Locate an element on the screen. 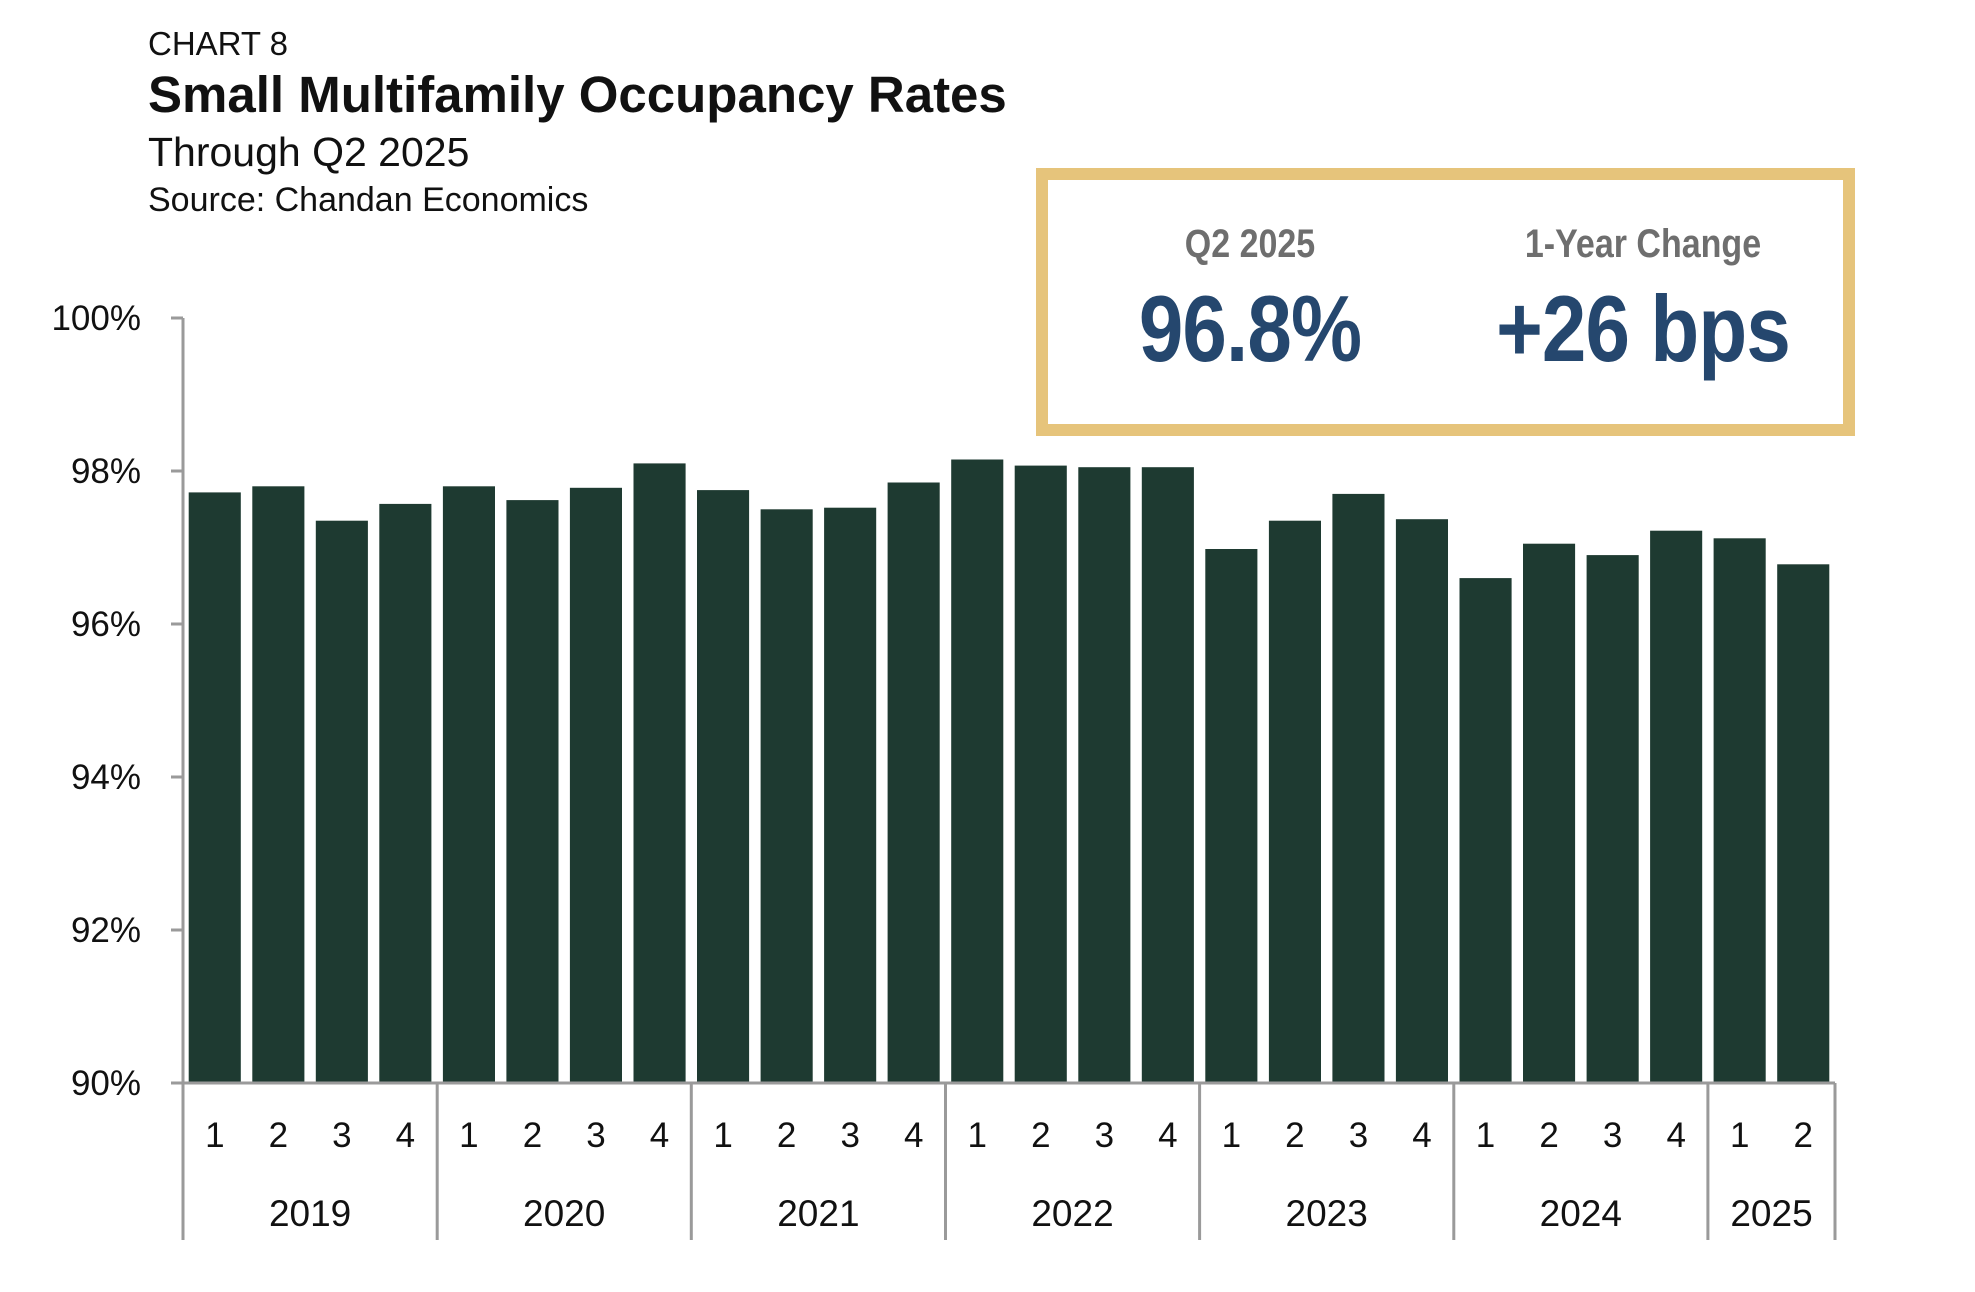  kpi-current-label: Q2 2025 is located at coordinates (1250, 244).